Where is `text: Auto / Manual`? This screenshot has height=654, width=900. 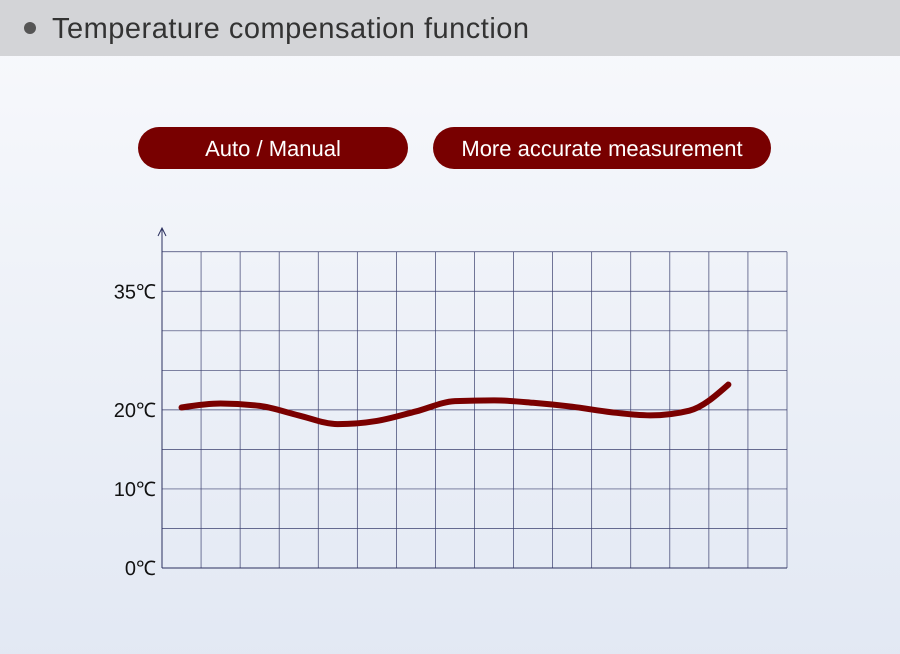
text: Auto / Manual is located at coordinates (273, 148).